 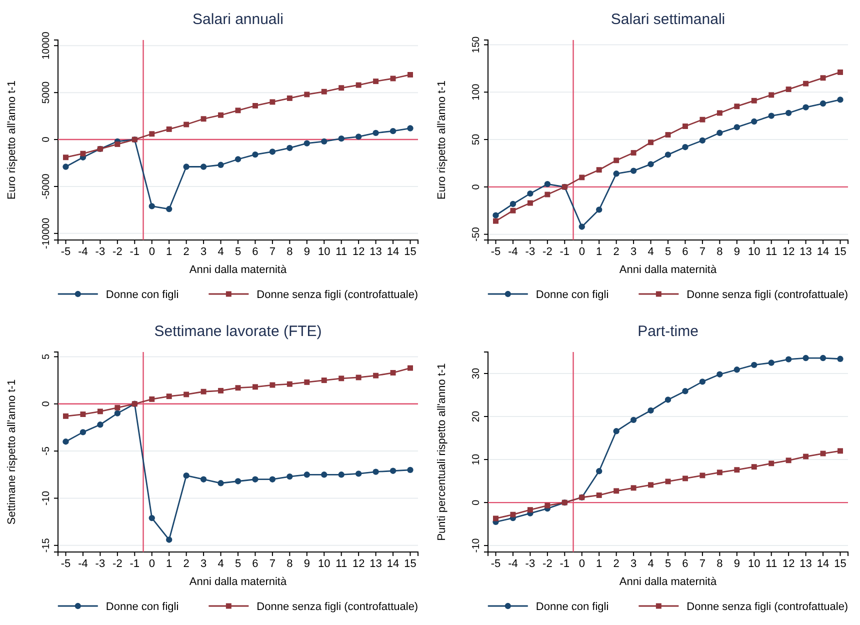 What do you see at coordinates (476, 140) in the screenshot?
I see `y-tick-label: 50` at bounding box center [476, 140].